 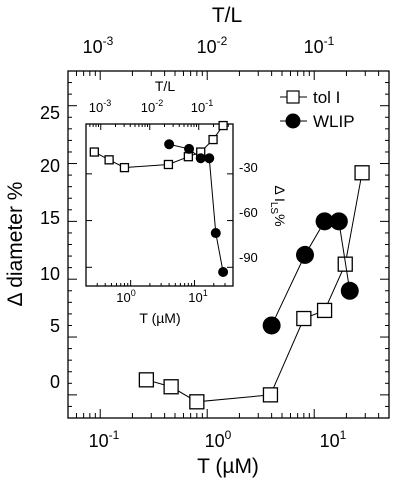 I want to click on legend-marker-tol-i, so click(x=293, y=97).